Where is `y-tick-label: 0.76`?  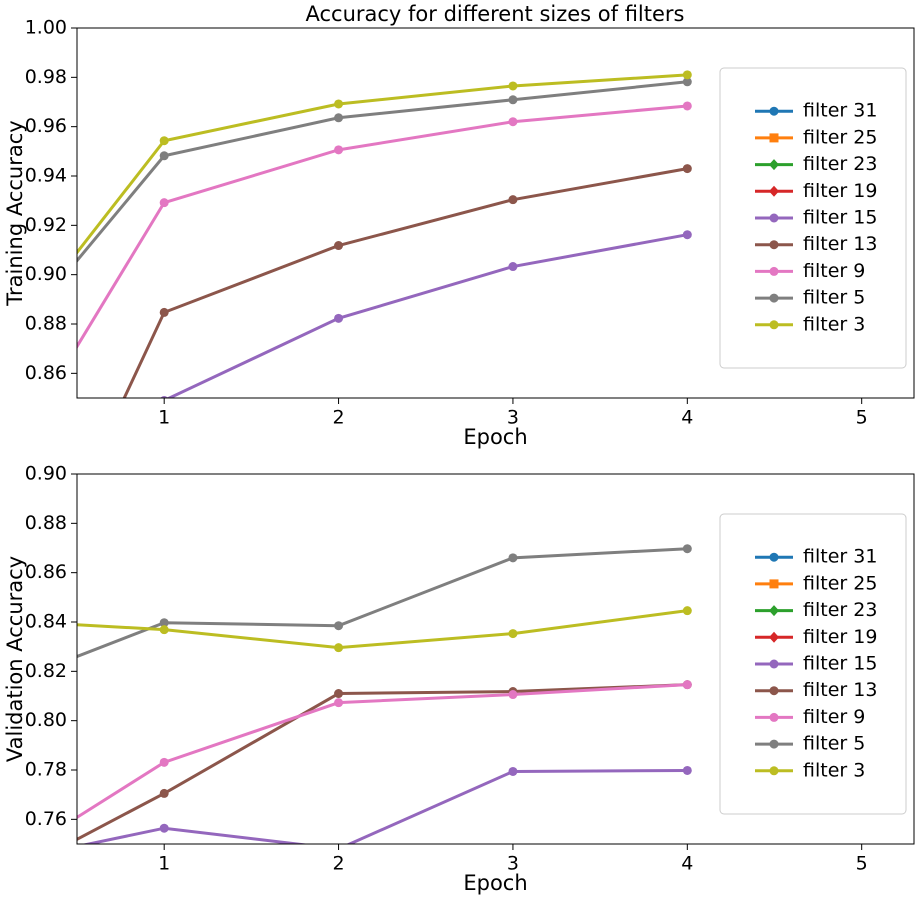 y-tick-label: 0.76 is located at coordinates (46, 819).